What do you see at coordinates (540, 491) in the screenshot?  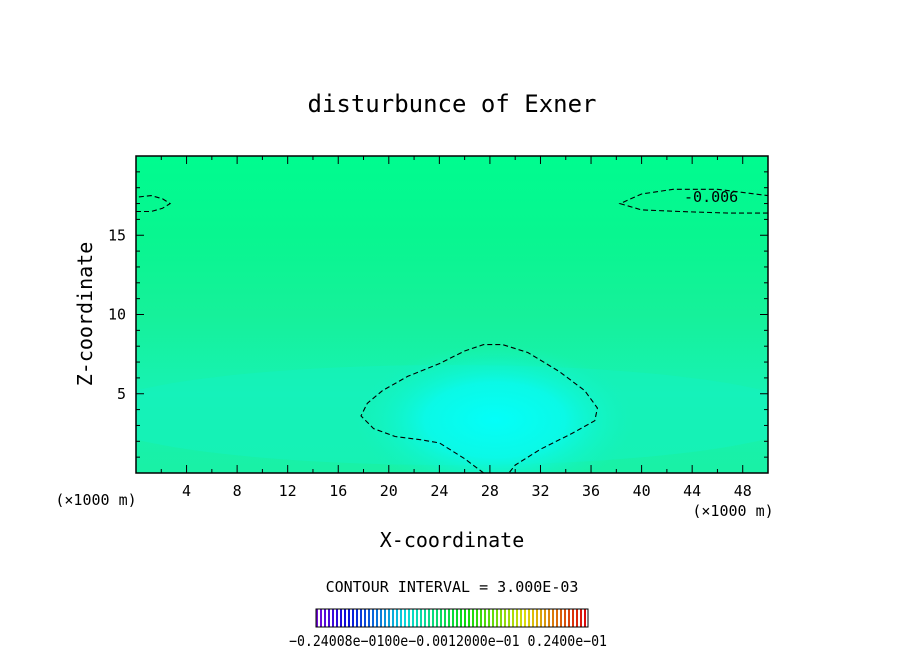 I see `x-tick-label: 32` at bounding box center [540, 491].